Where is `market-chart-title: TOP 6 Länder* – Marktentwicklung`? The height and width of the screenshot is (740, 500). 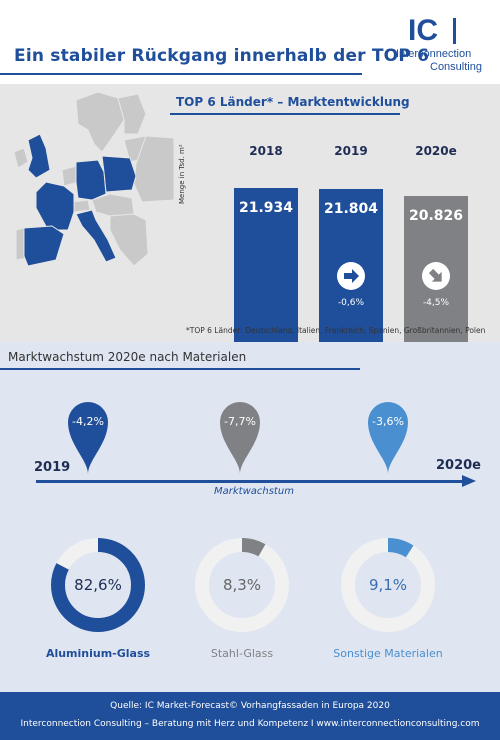 market-chart-title: TOP 6 Länder* – Marktentwicklung is located at coordinates (293, 102).